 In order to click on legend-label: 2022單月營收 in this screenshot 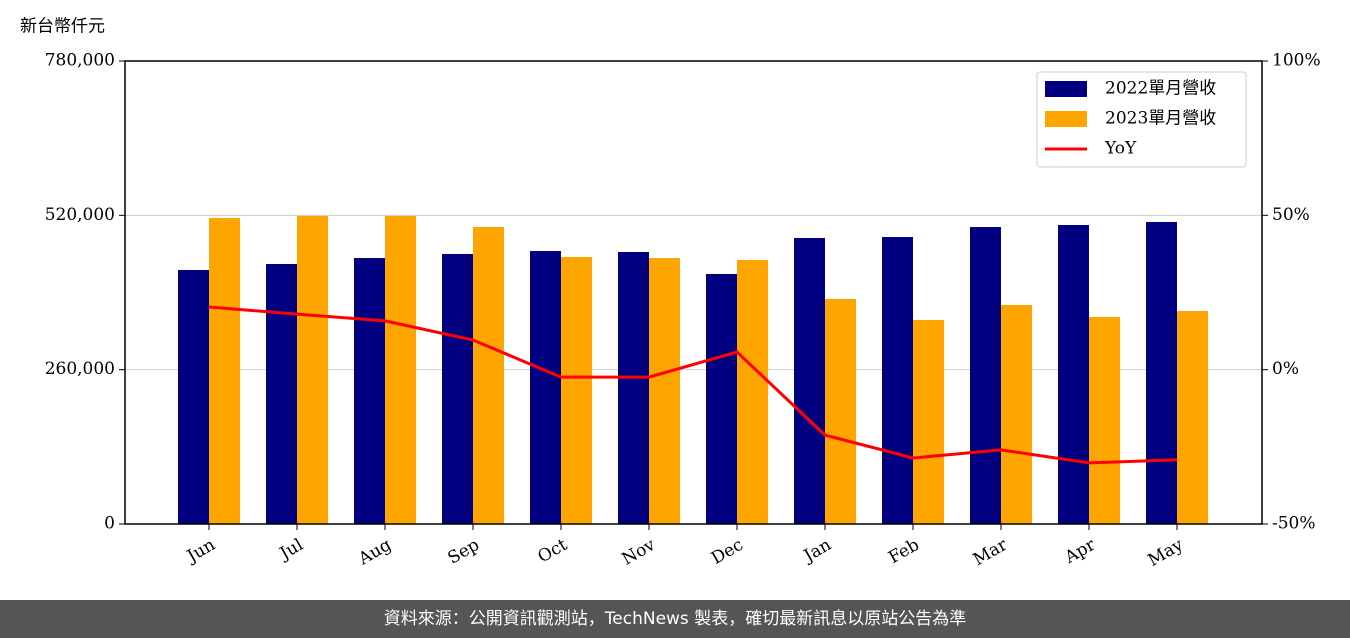, I will do `click(1160, 89)`.